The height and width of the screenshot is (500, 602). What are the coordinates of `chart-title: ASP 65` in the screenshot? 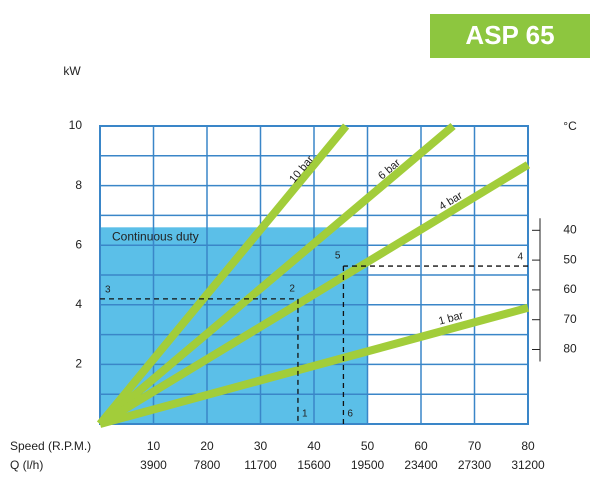 It's located at (509, 35).